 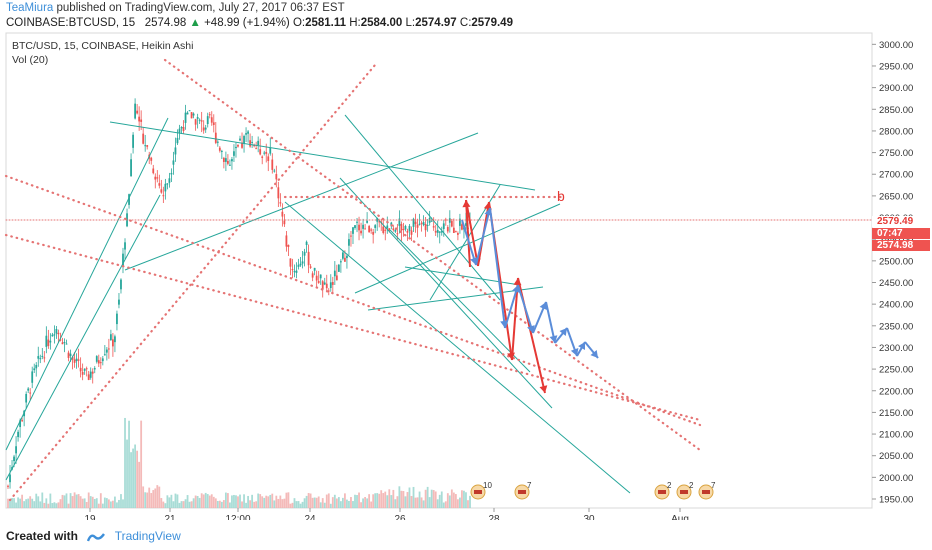 What do you see at coordinates (713, 485) in the screenshot?
I see `event-badge-count: 7` at bounding box center [713, 485].